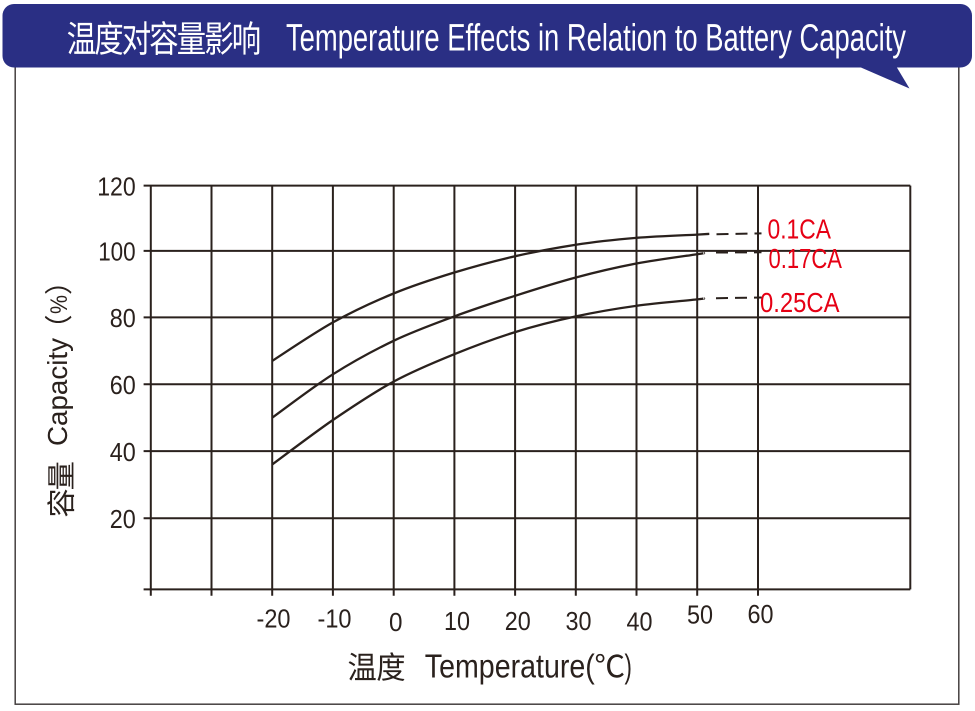 This screenshot has width=975, height=711. Describe the element at coordinates (396, 622) in the screenshot. I see `svg-text: 0` at that location.